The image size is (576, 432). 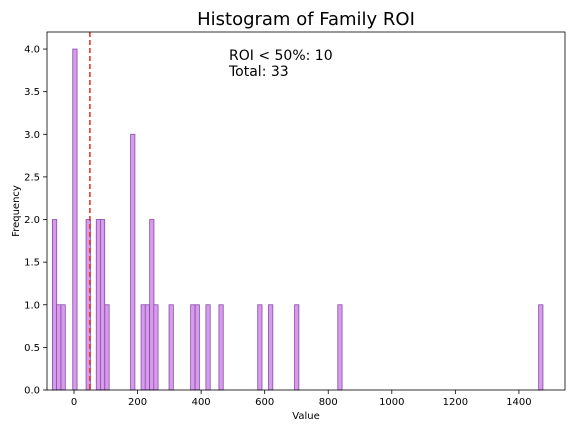 What do you see at coordinates (32, 263) in the screenshot?
I see `y-tick-label: 1.5` at bounding box center [32, 263].